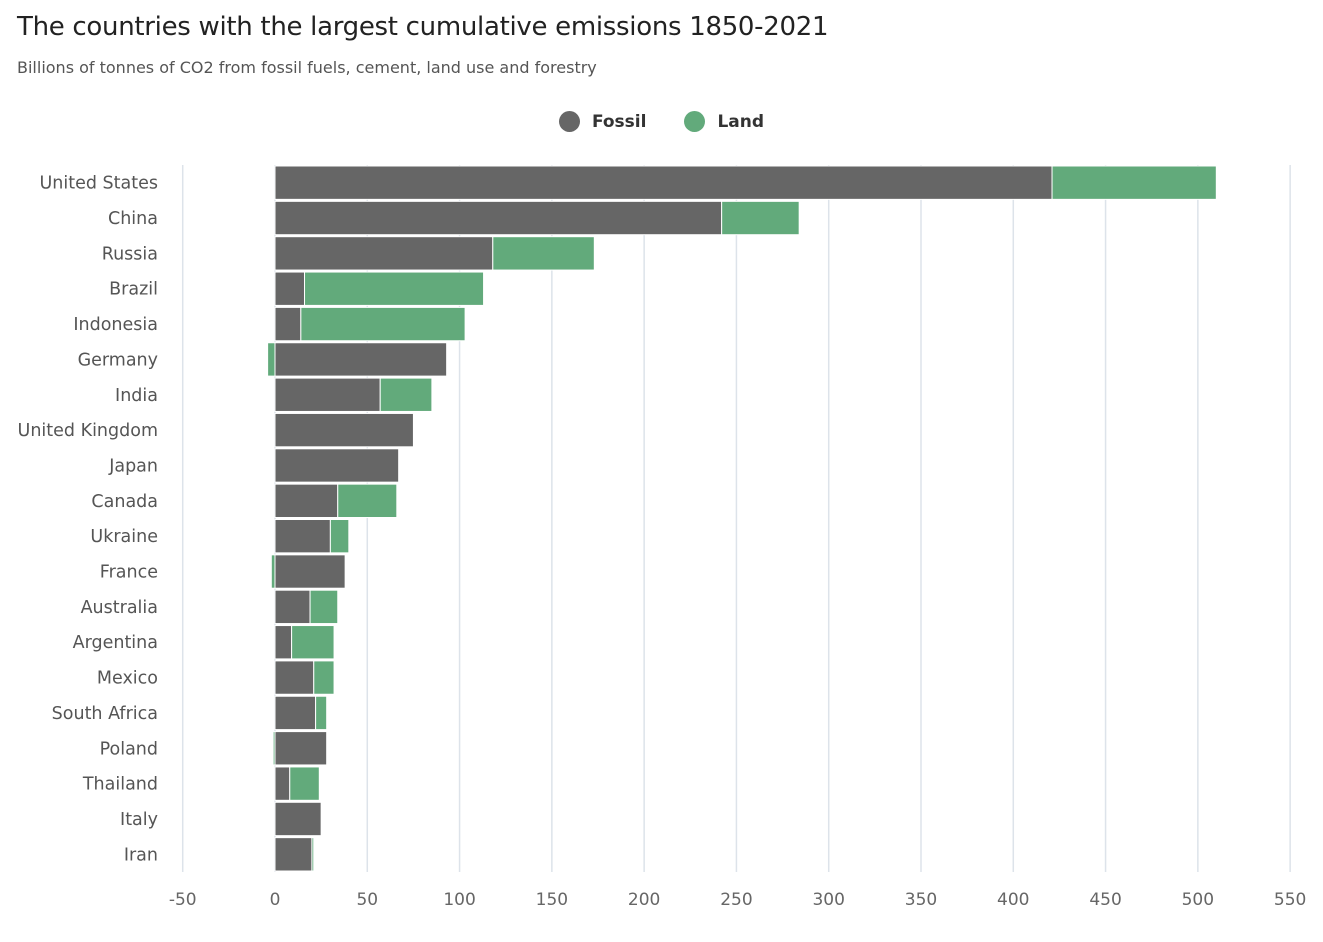 The width and height of the screenshot is (1323, 942). I want to click on category-label: France, so click(129, 573).